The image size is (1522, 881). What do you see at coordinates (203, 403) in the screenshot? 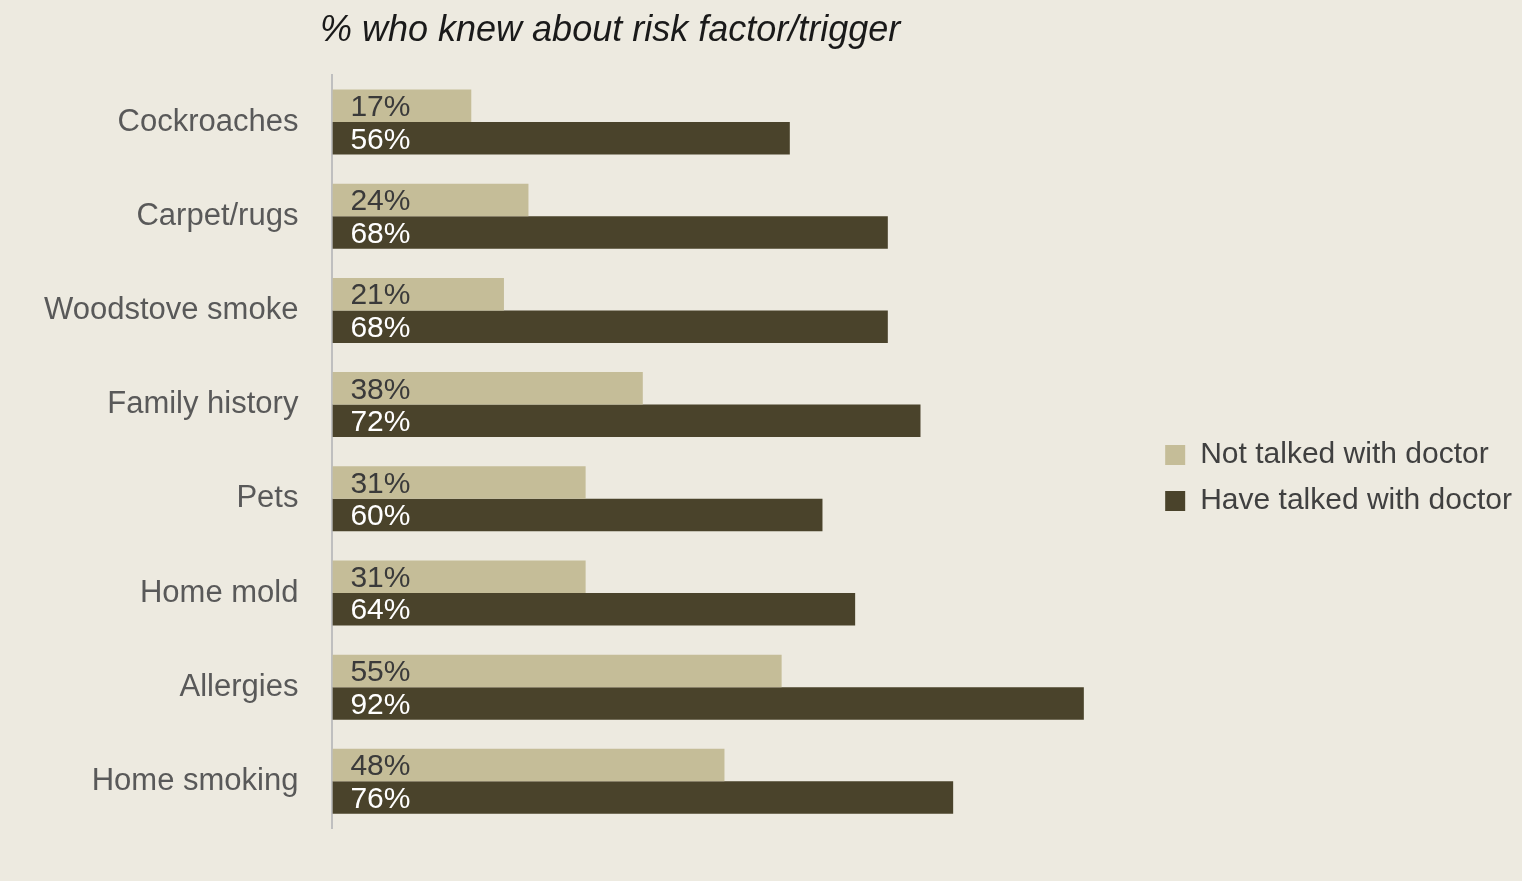
I see `y-tick-label: Family history` at bounding box center [203, 403].